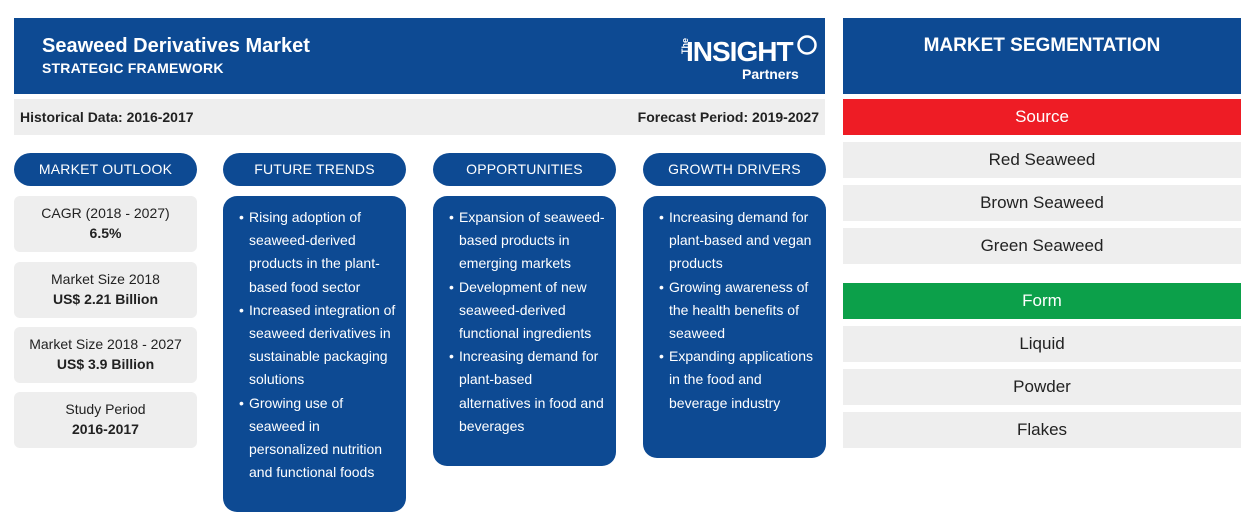  I want to click on outlook-value: 2016-2017, so click(105, 429).